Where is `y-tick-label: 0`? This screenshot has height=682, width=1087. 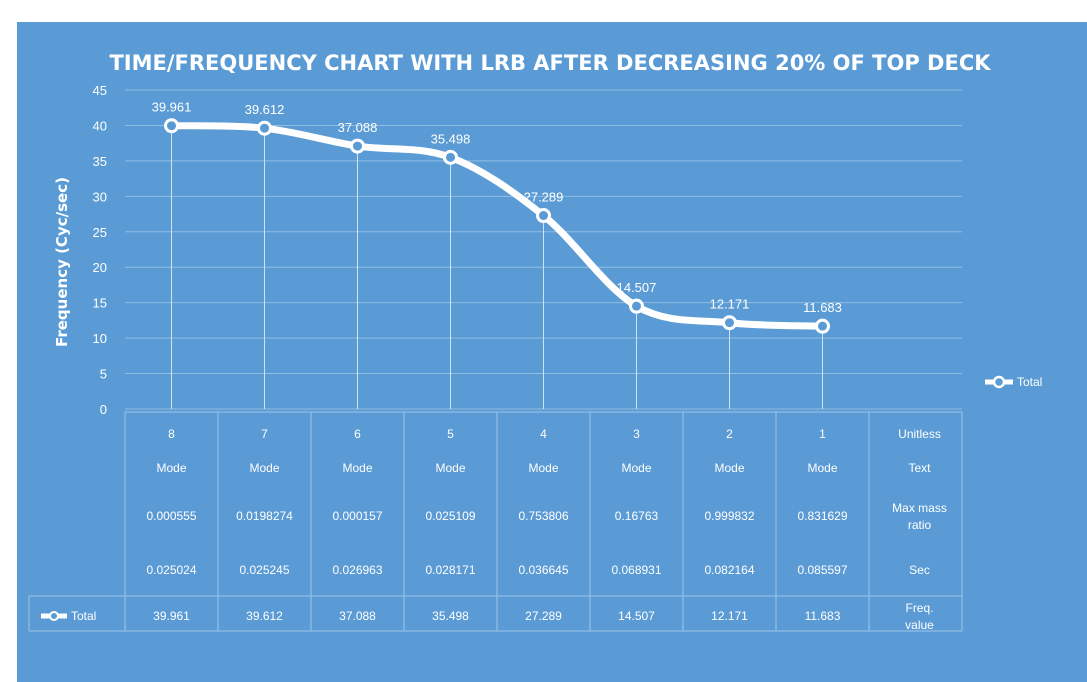
y-tick-label: 0 is located at coordinates (103, 409).